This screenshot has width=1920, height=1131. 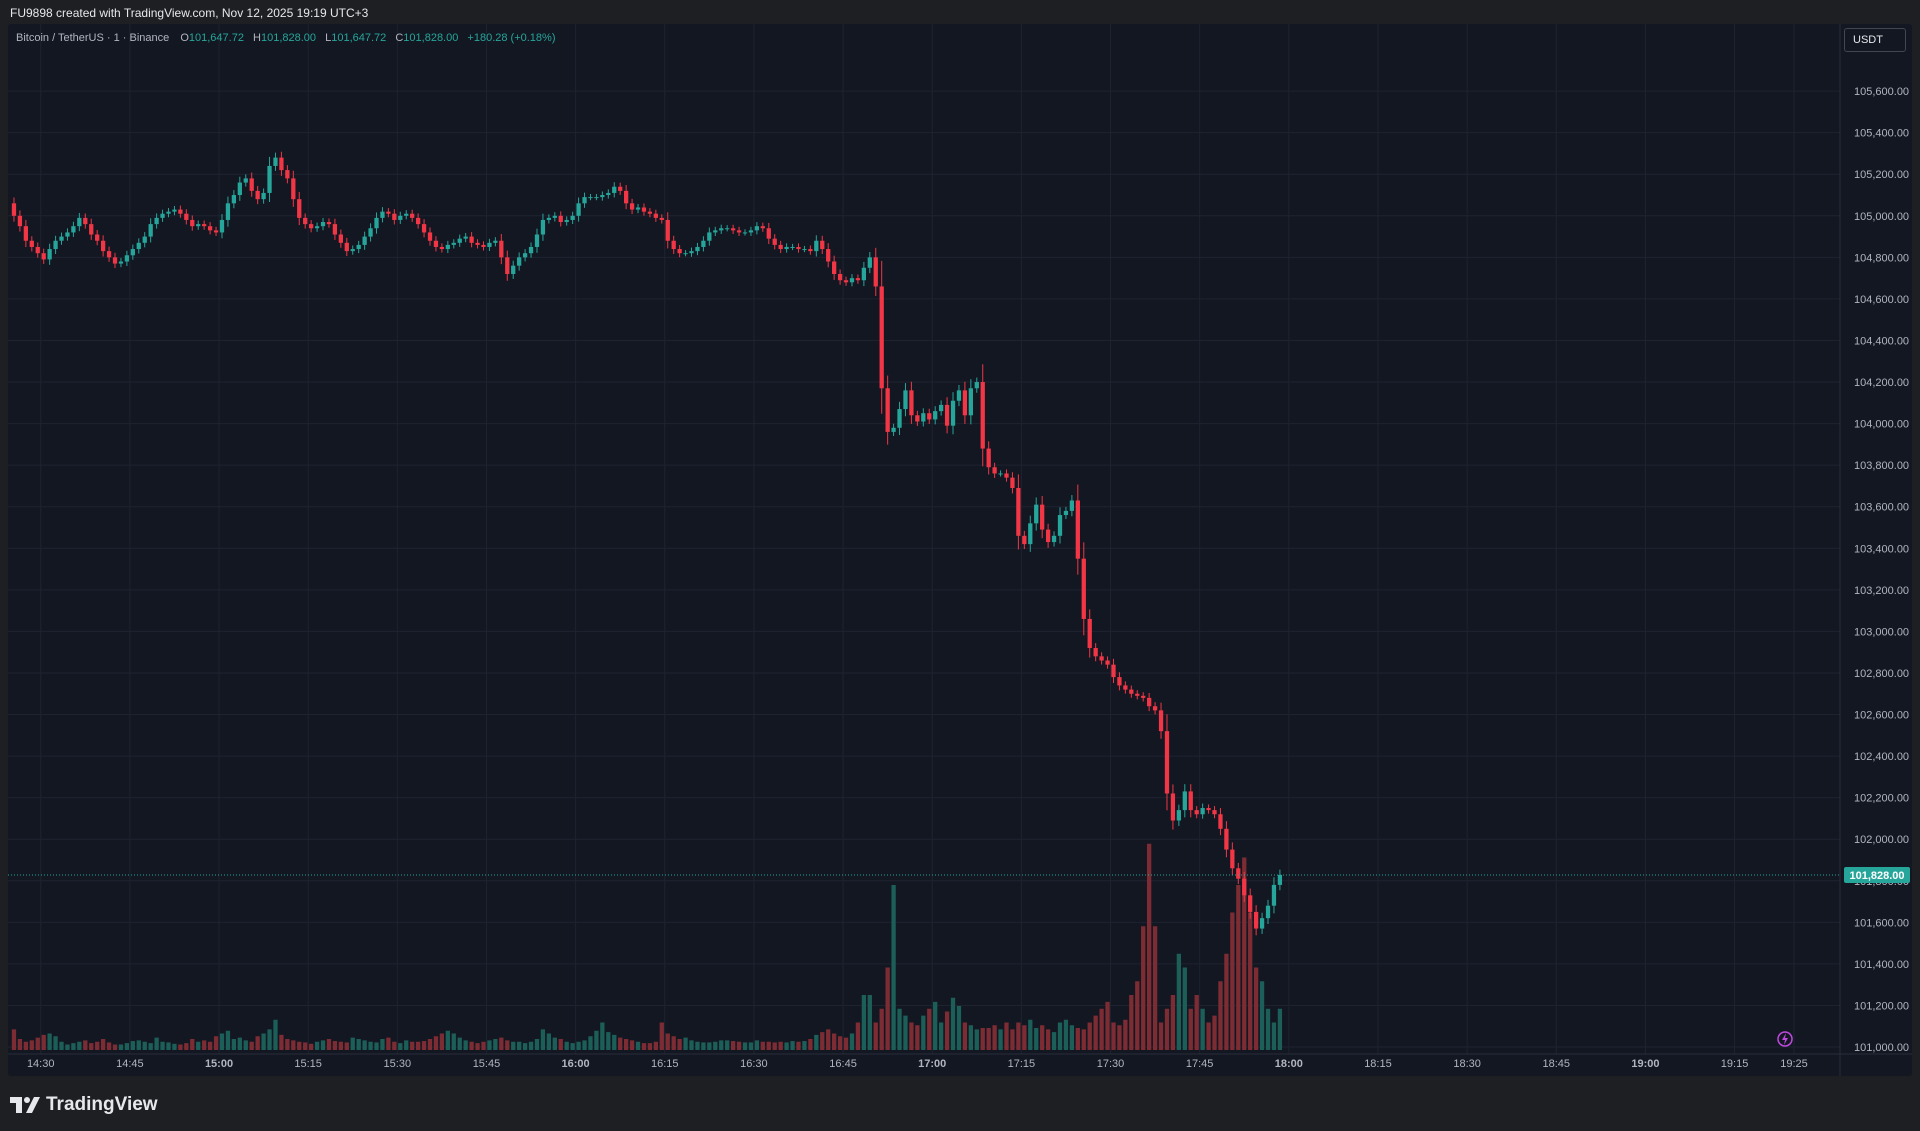 I want to click on price-tick-label: 101,000.00, so click(x=1881, y=1048).